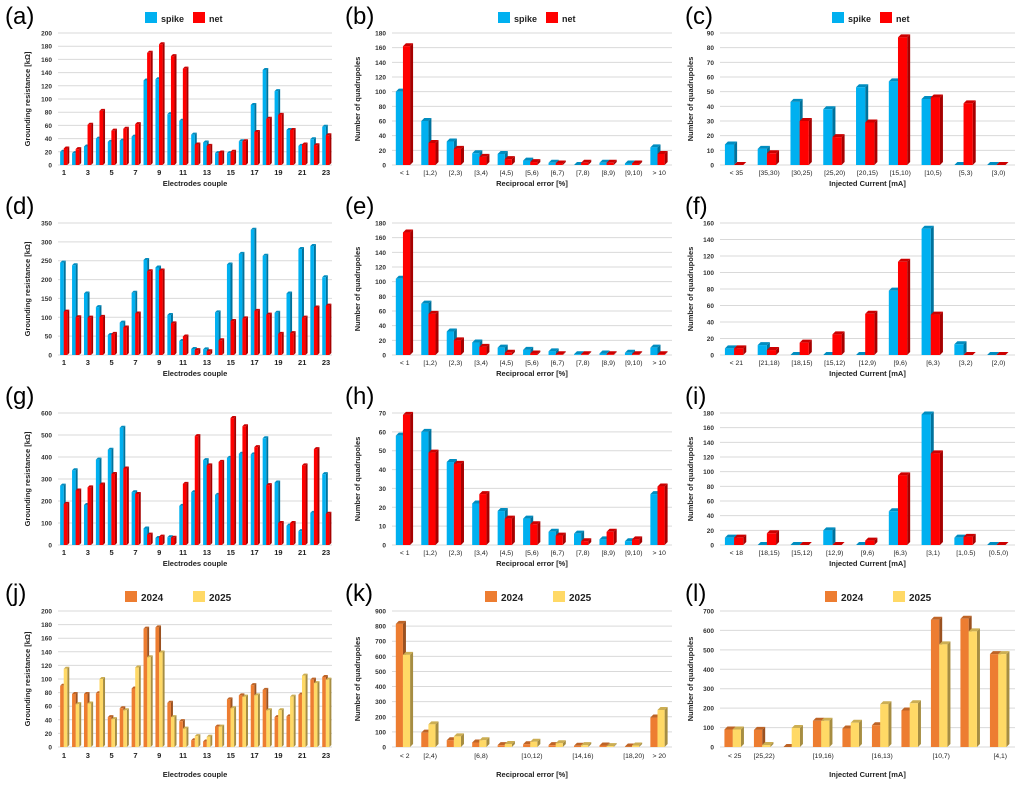 The height and width of the screenshot is (796, 1028). What do you see at coordinates (380, 657) in the screenshot?
I see `y-tick-label: 600` at bounding box center [380, 657].